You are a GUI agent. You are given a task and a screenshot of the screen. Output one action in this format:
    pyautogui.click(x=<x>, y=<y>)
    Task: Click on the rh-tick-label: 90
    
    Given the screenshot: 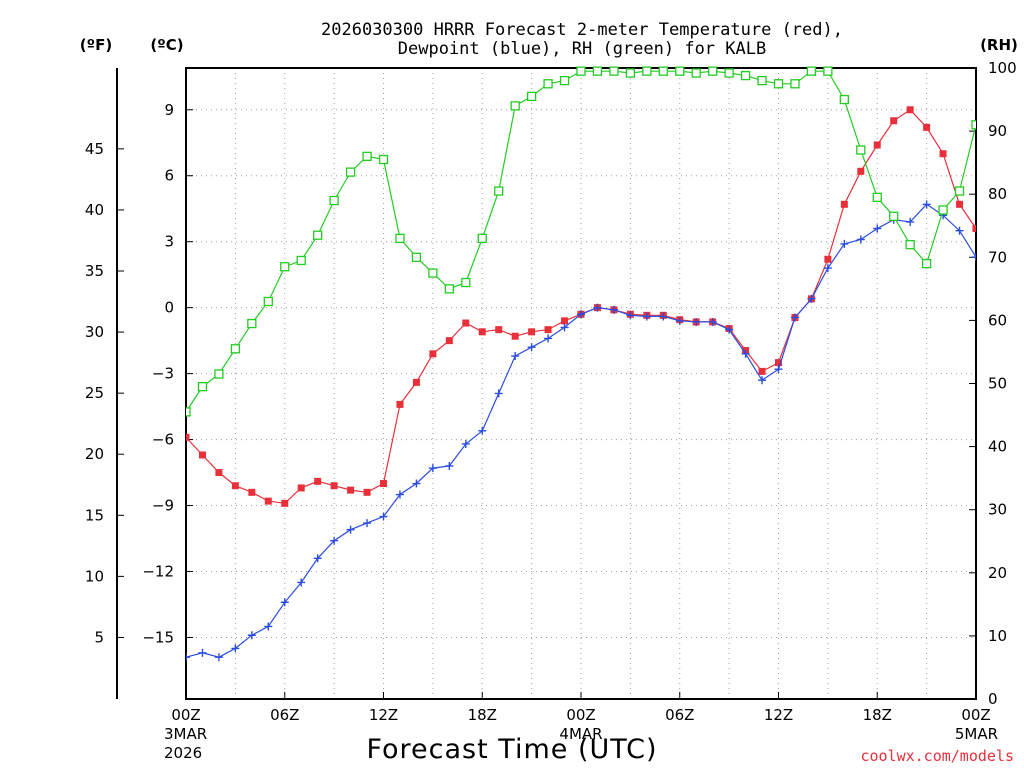 What is the action you would take?
    pyautogui.click(x=997, y=131)
    